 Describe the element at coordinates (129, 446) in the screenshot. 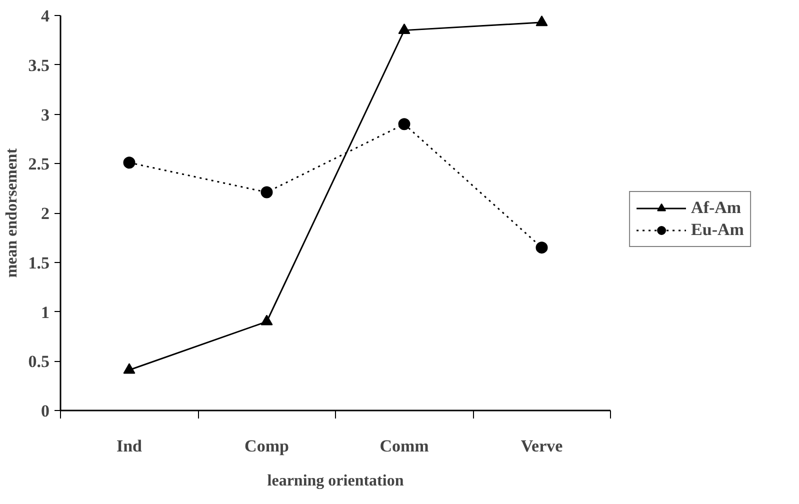

I see `x-tick-label: Ind` at that location.